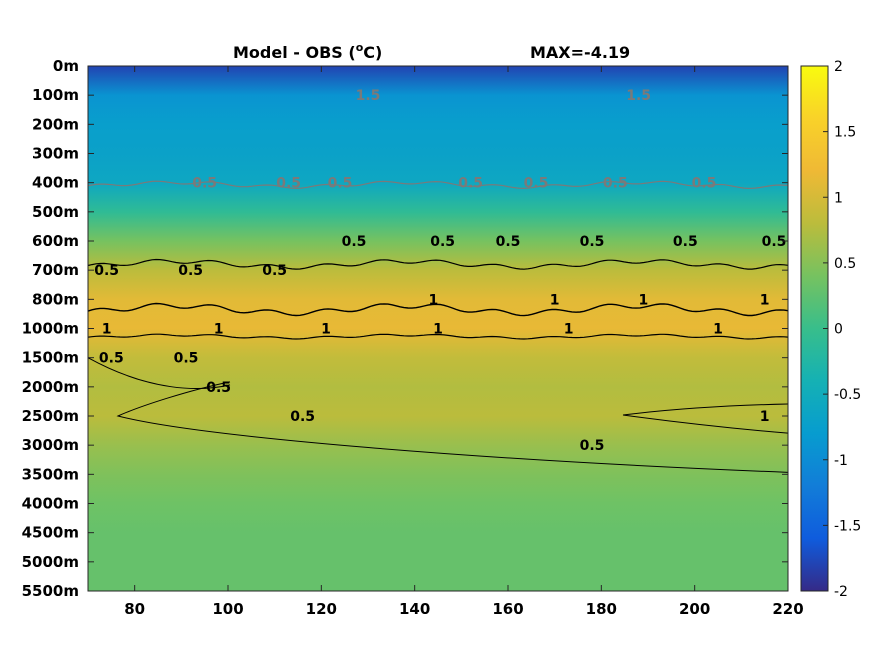 Image resolution: width=875 pixels, height=656 pixels. I want to click on y-tick-label: 800m, so click(55, 299).